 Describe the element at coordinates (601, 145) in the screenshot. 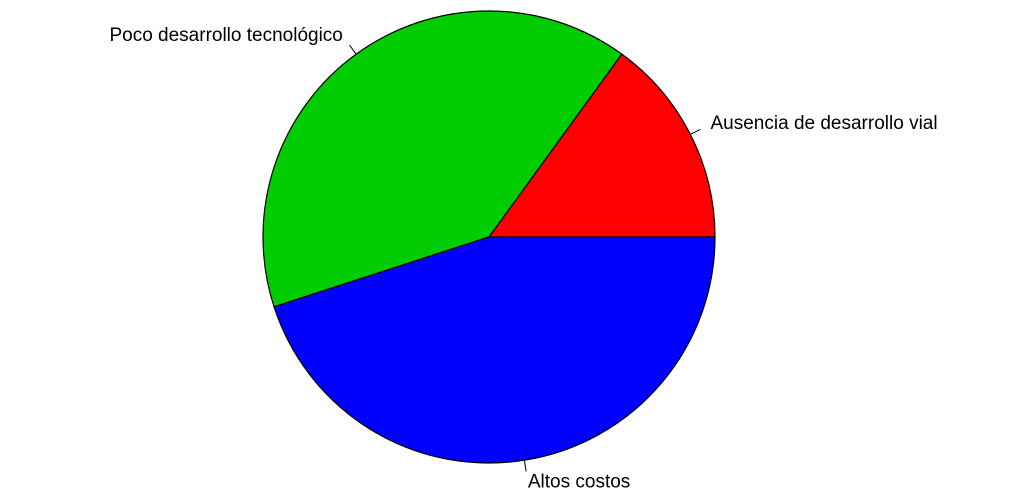

I see `pie-slice` at that location.